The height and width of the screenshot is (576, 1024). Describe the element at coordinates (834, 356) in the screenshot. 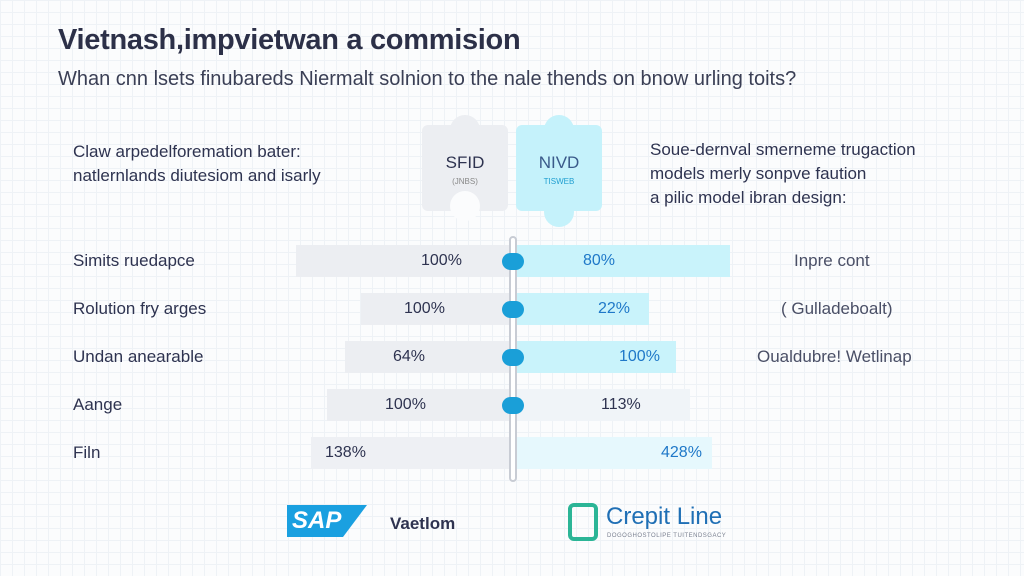

I see `right-label: Oualdubre! Wetlinap` at that location.